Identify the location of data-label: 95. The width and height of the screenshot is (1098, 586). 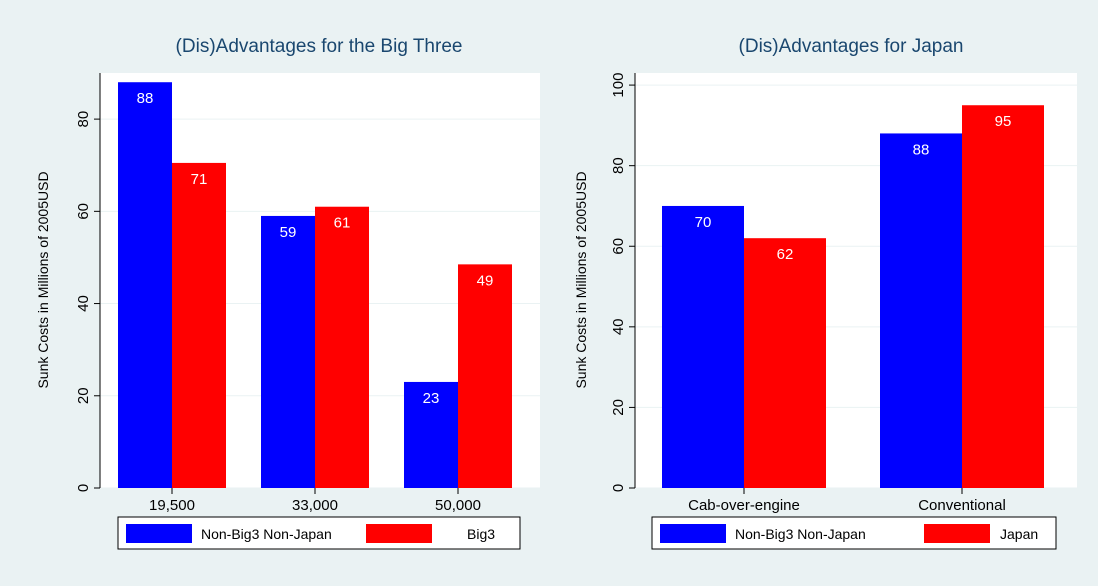
(1003, 121).